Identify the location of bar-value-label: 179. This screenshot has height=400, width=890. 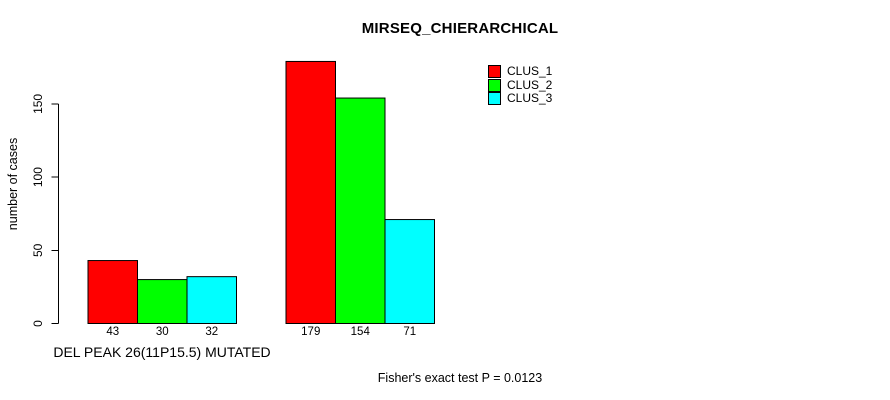
(310, 332).